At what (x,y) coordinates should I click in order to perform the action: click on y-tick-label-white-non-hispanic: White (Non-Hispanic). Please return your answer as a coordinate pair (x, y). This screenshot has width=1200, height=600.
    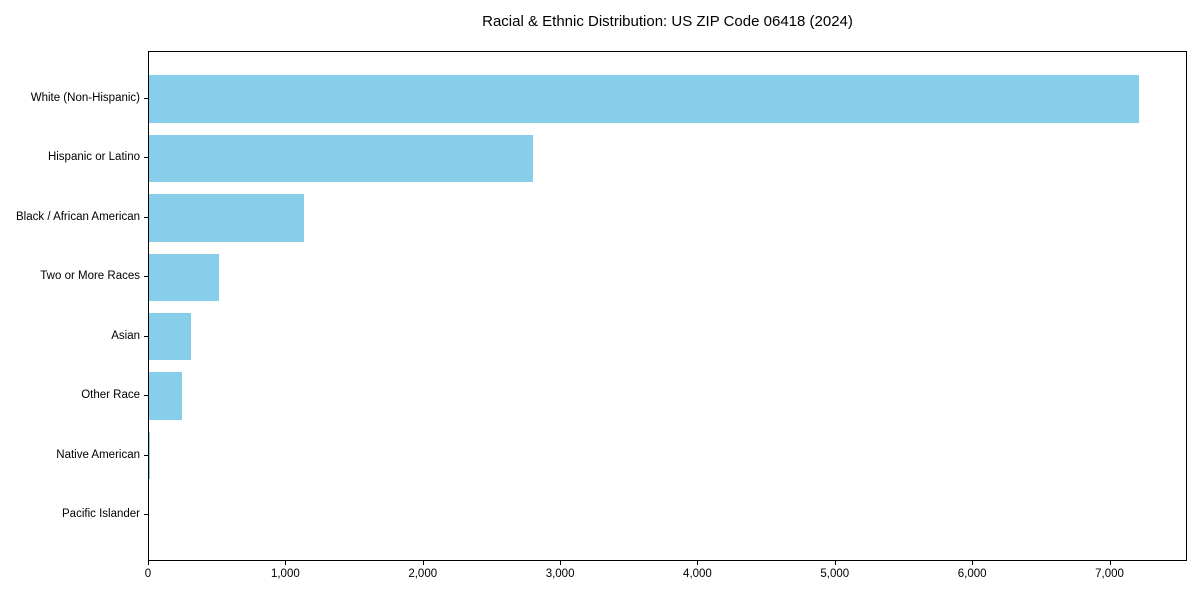
    Looking at the image, I should click on (85, 97).